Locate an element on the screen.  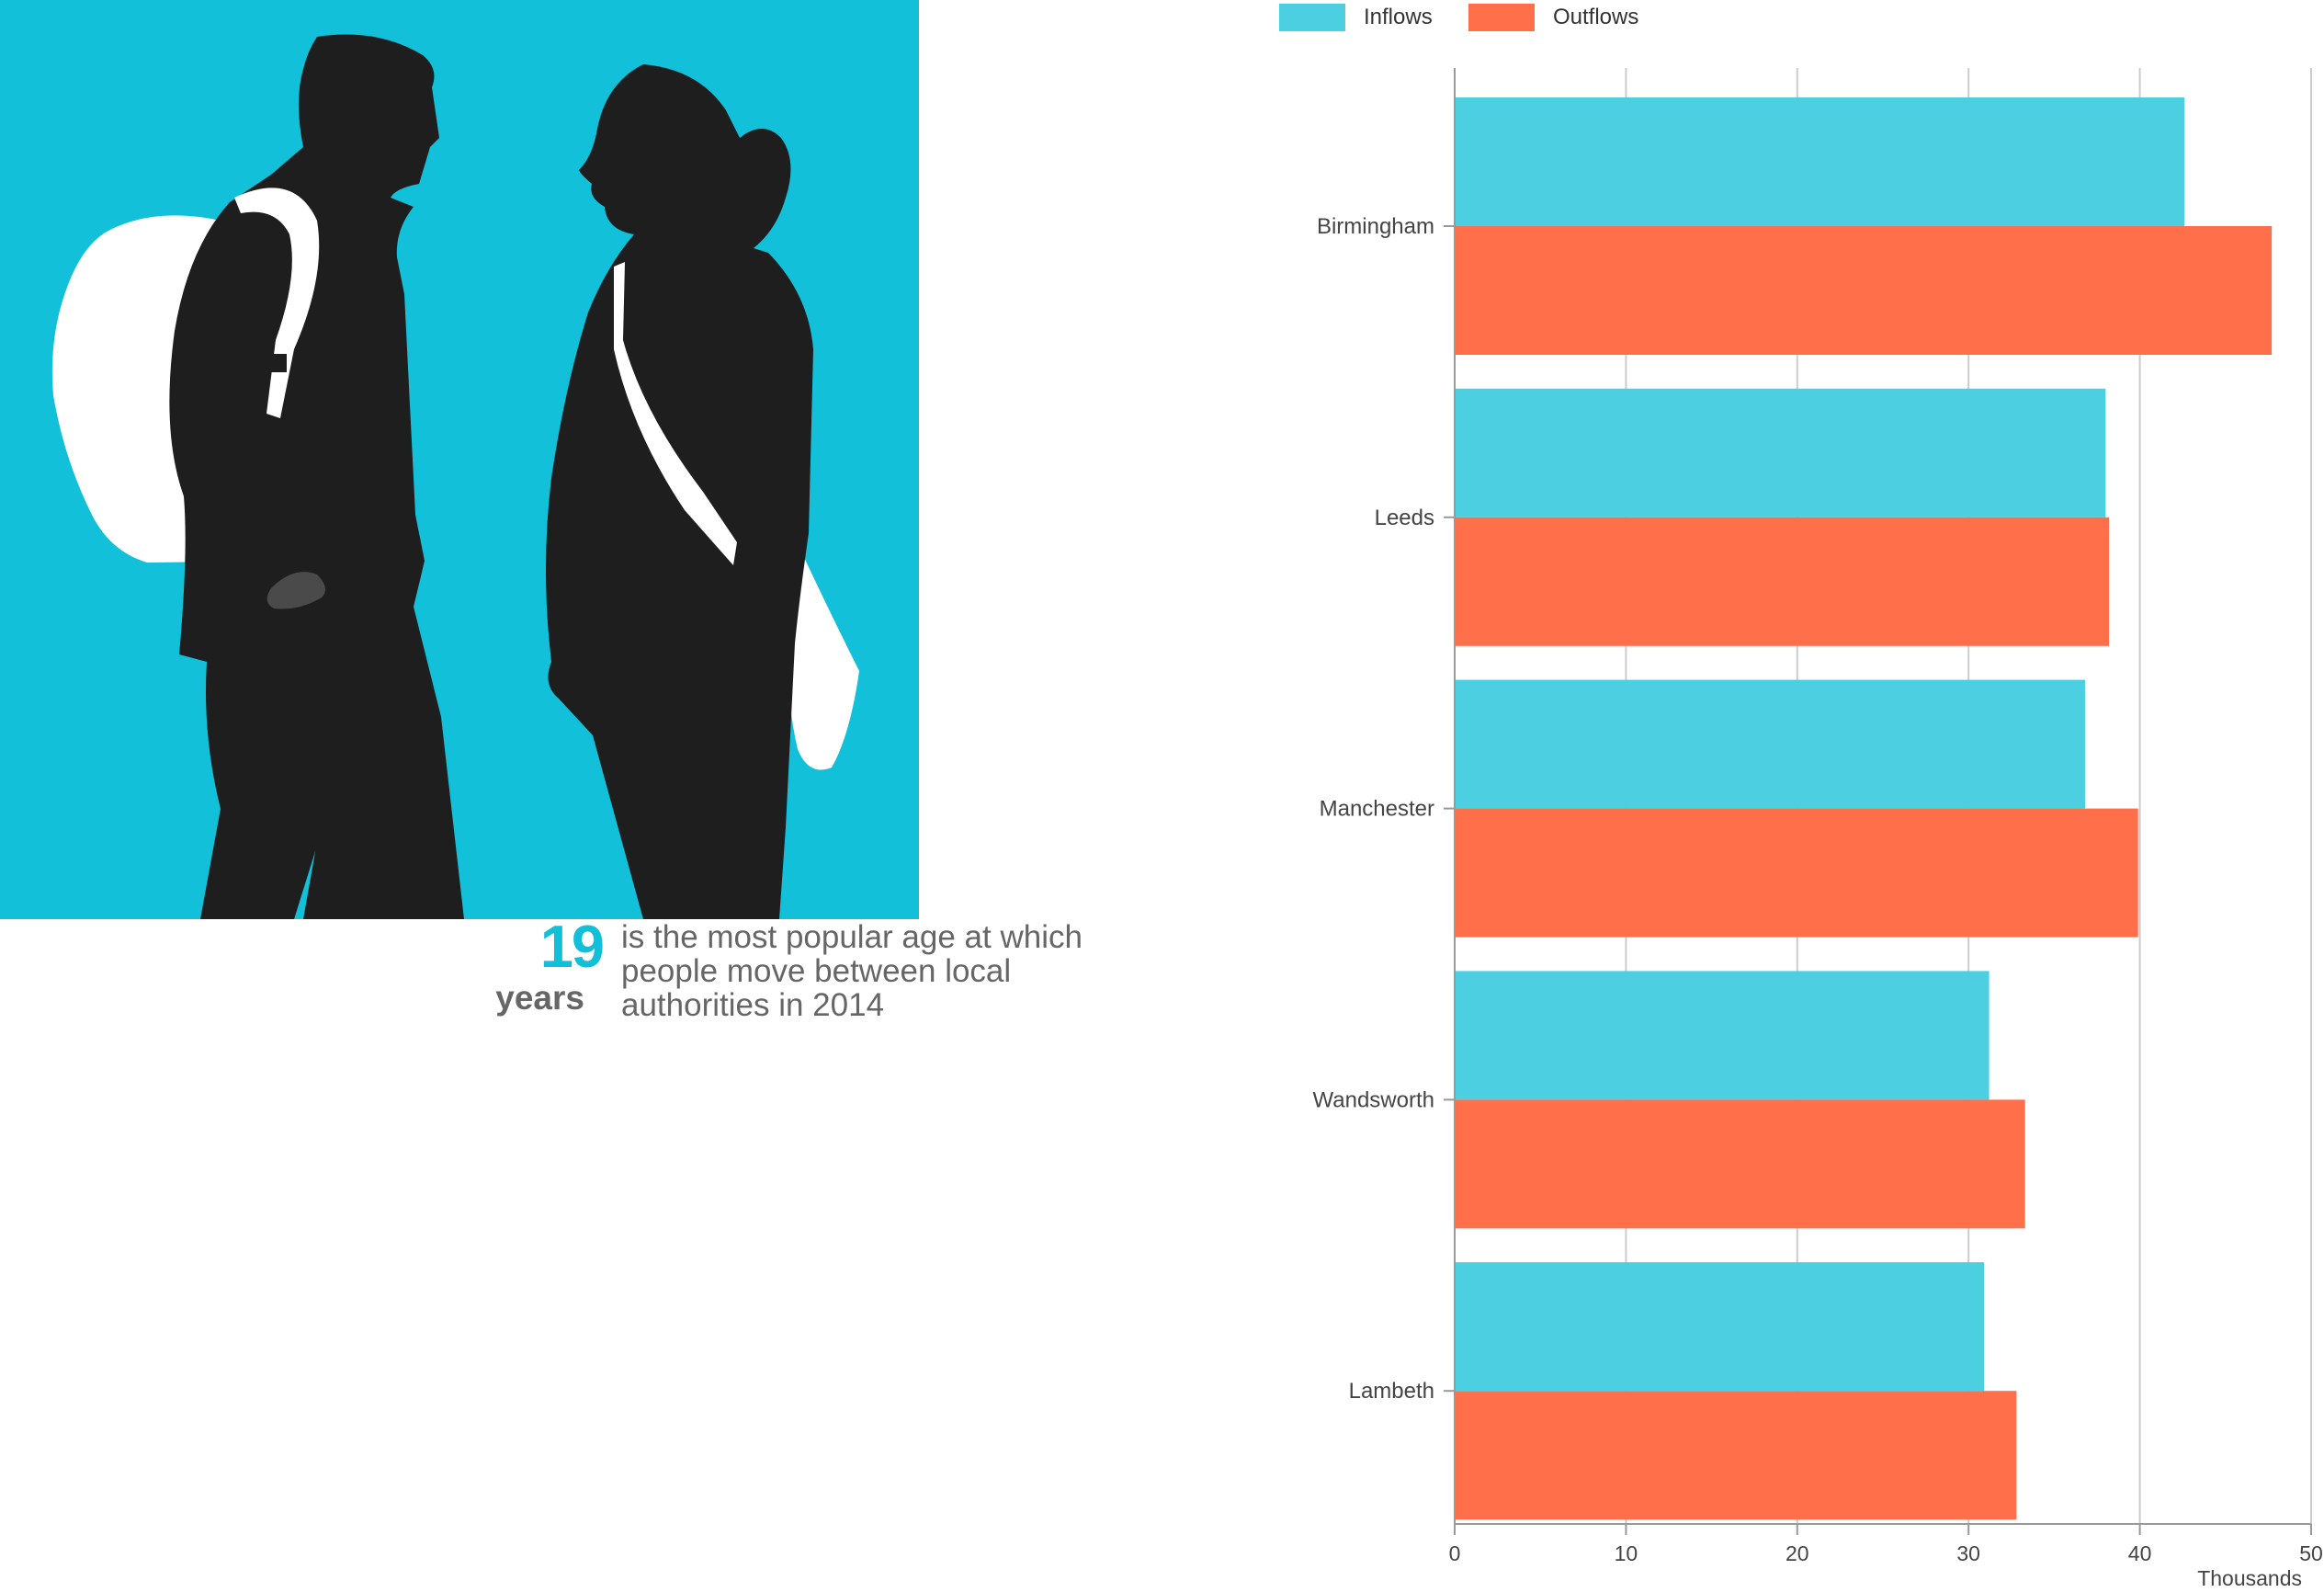
bar-outflows-lambeth is located at coordinates (1736, 1455).